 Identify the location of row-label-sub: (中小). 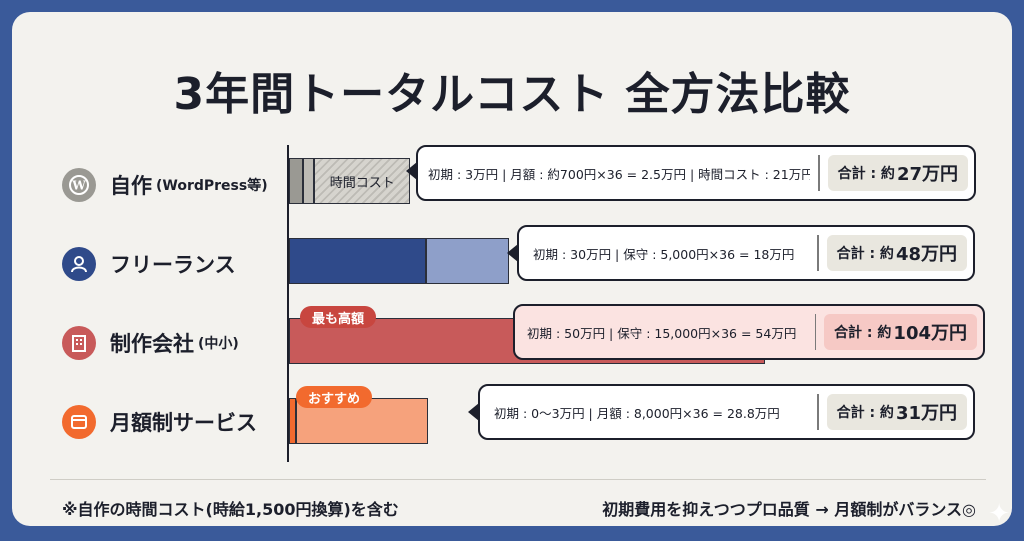
(218, 344).